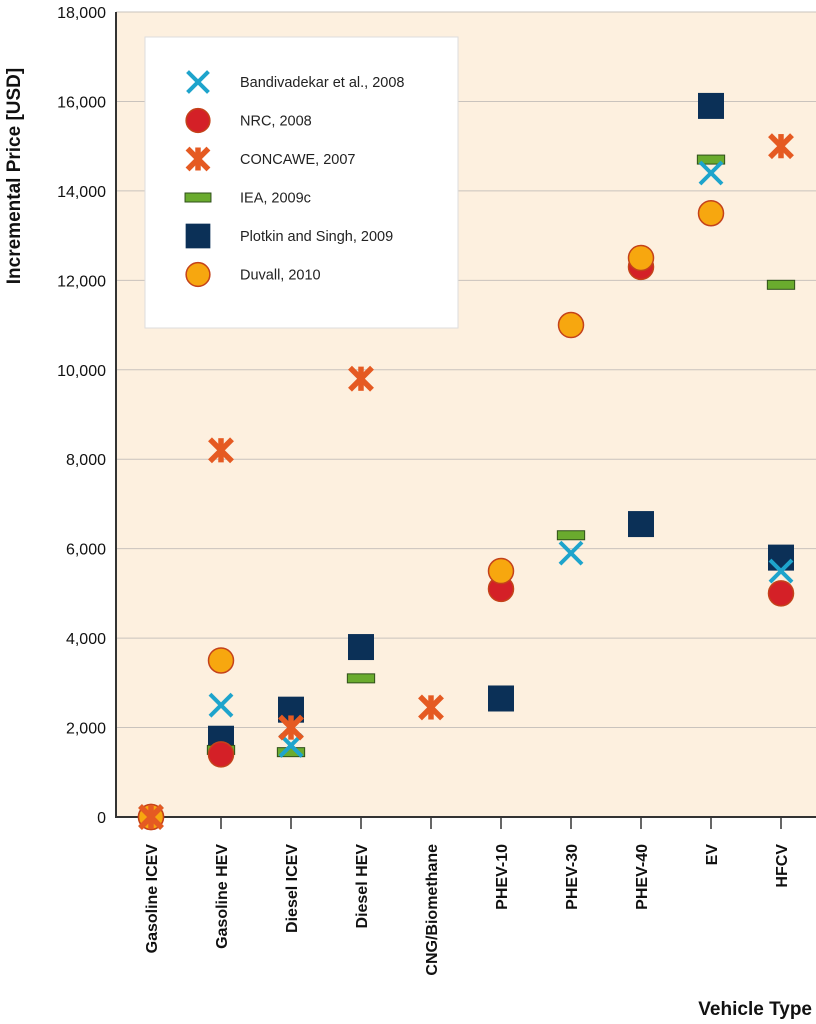  Describe the element at coordinates (642, 877) in the screenshot. I see `x-tick-label: PHEV-40` at that location.